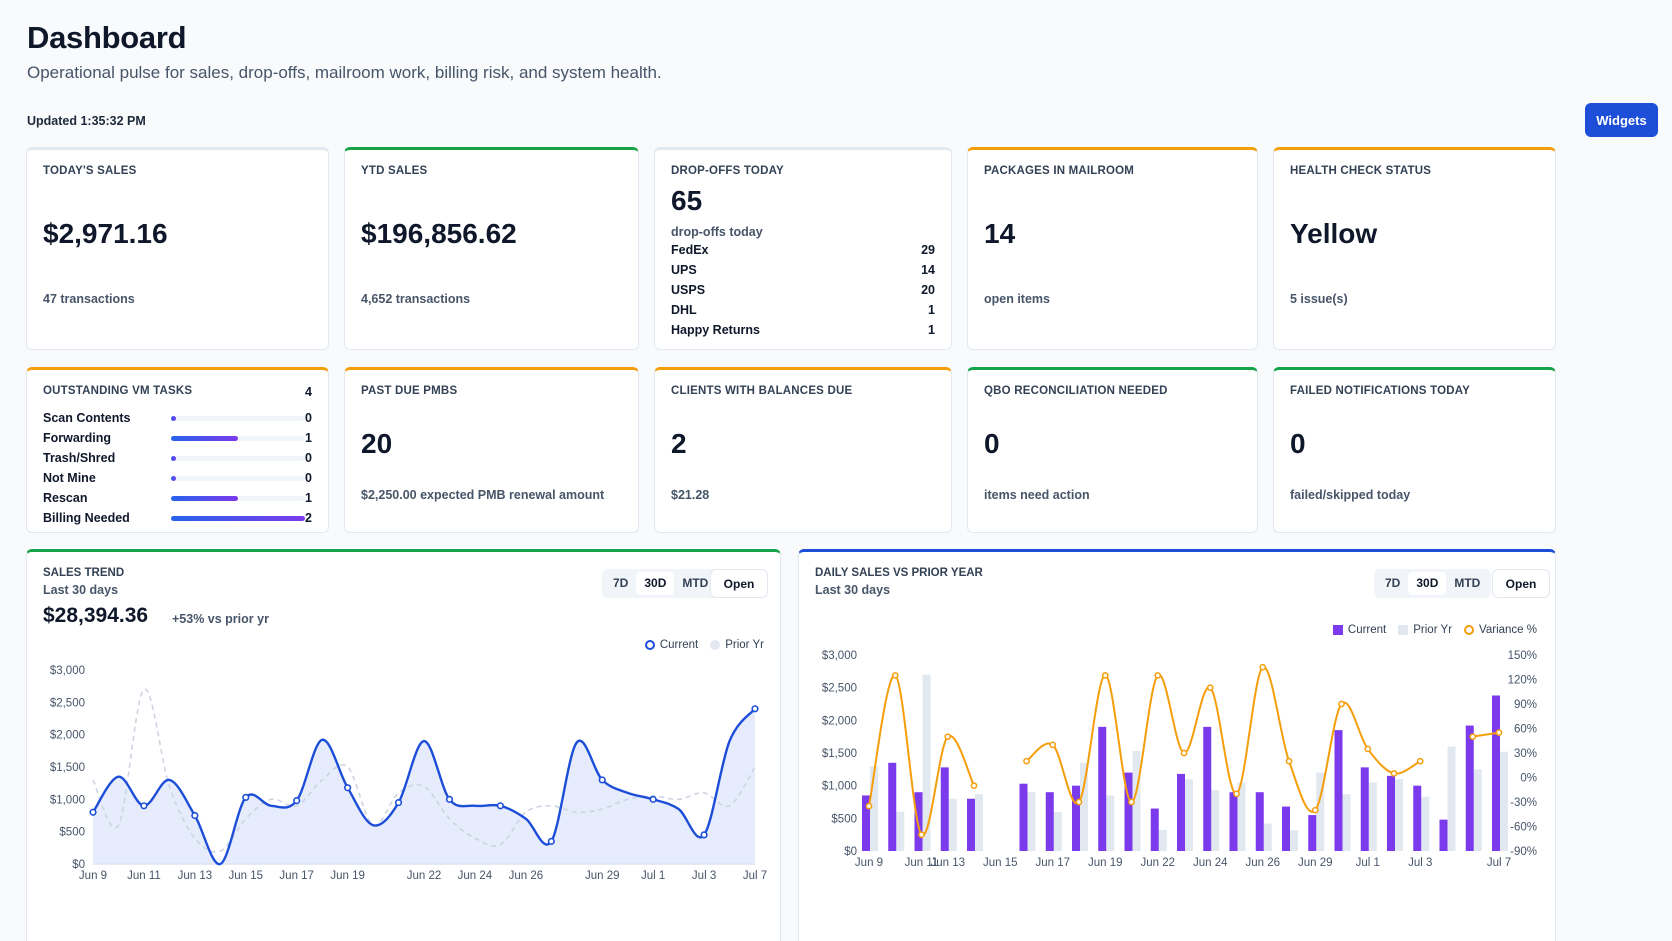  I want to click on legend-prior: Prior Yr, so click(1425, 630).